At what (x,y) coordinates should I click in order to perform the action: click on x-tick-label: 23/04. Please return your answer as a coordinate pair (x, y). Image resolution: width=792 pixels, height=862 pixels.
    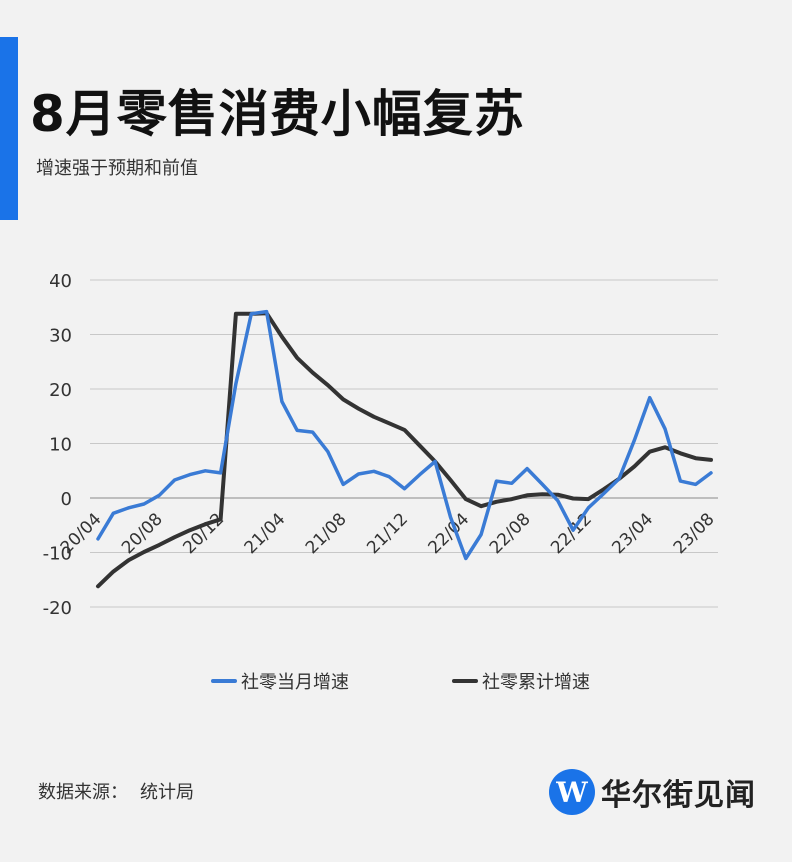
    Looking at the image, I should click on (632, 533).